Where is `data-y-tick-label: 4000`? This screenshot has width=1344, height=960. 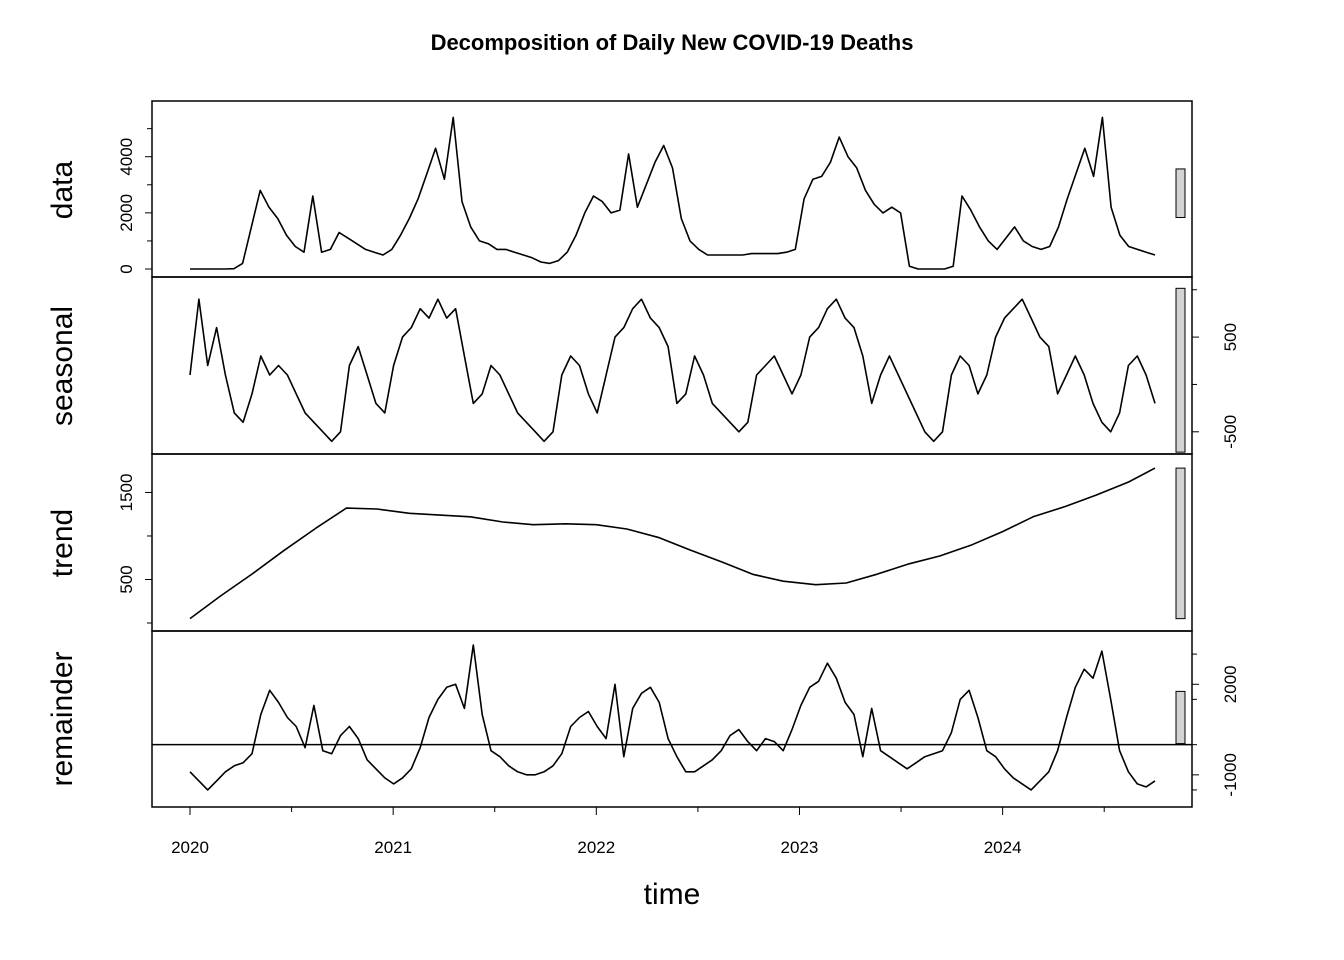
data-y-tick-label: 4000 is located at coordinates (126, 157).